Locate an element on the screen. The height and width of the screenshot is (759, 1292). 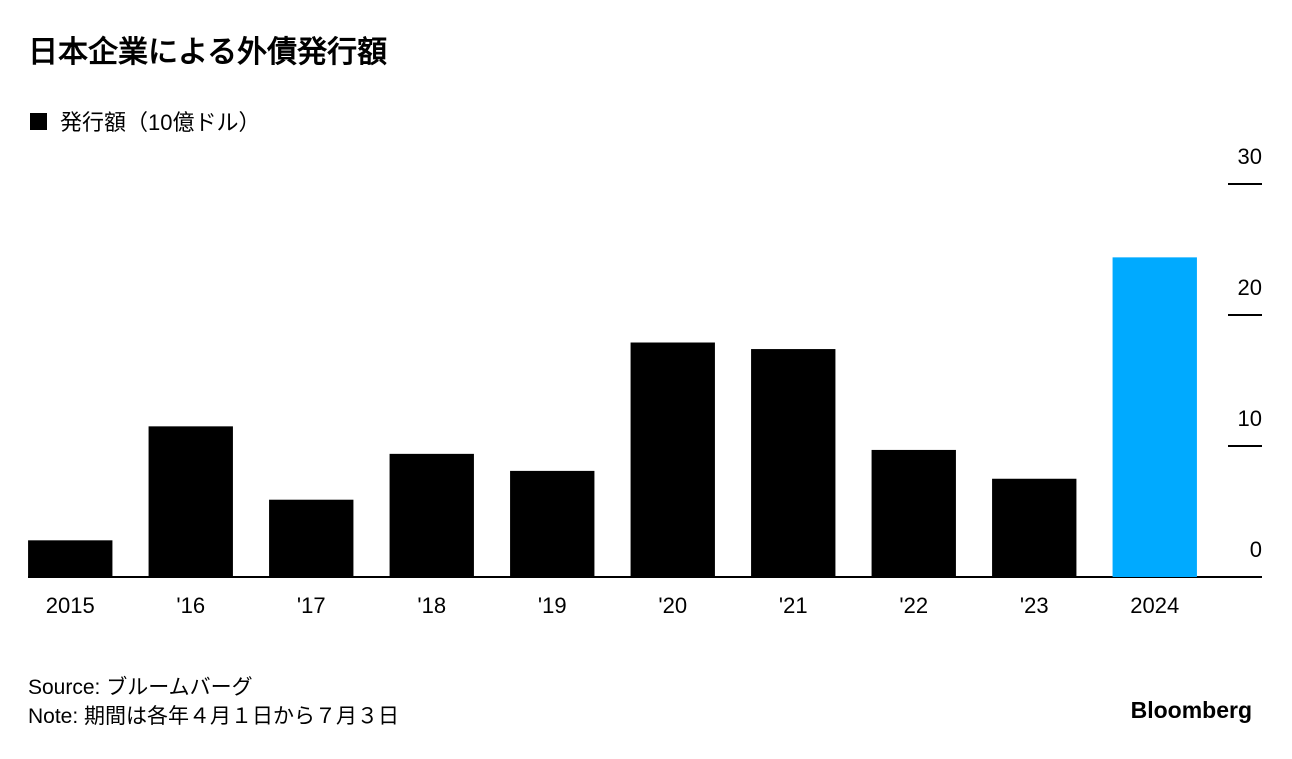
y-tick-label: 30 is located at coordinates (1250, 156).